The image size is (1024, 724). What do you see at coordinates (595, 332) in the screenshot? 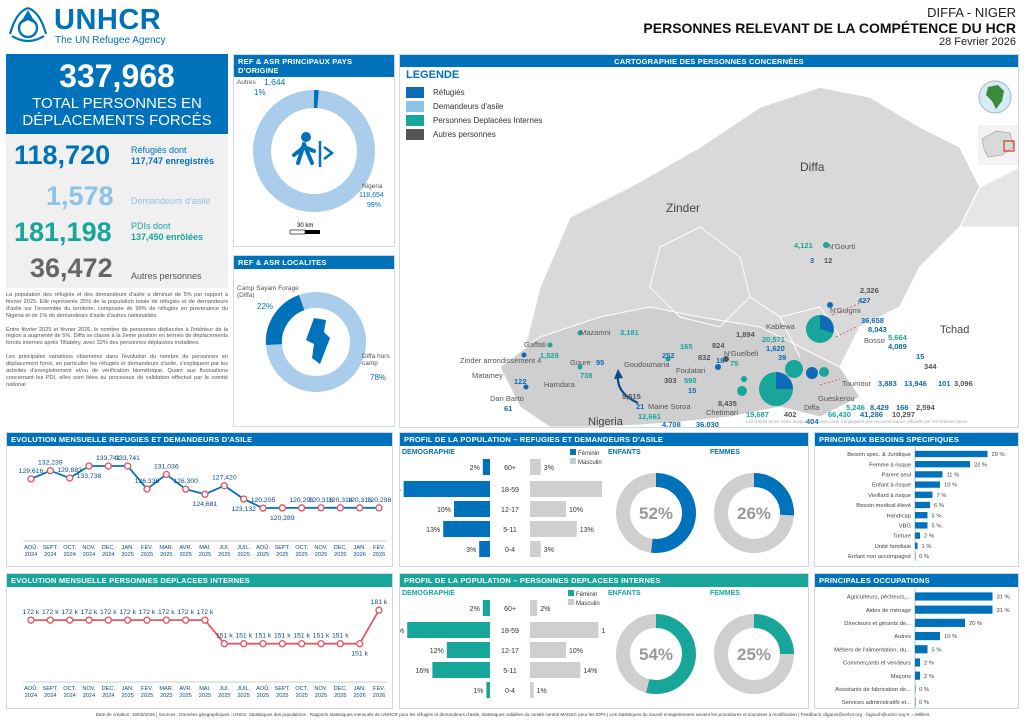
I see `place-mazamni: Mazamni` at bounding box center [595, 332].